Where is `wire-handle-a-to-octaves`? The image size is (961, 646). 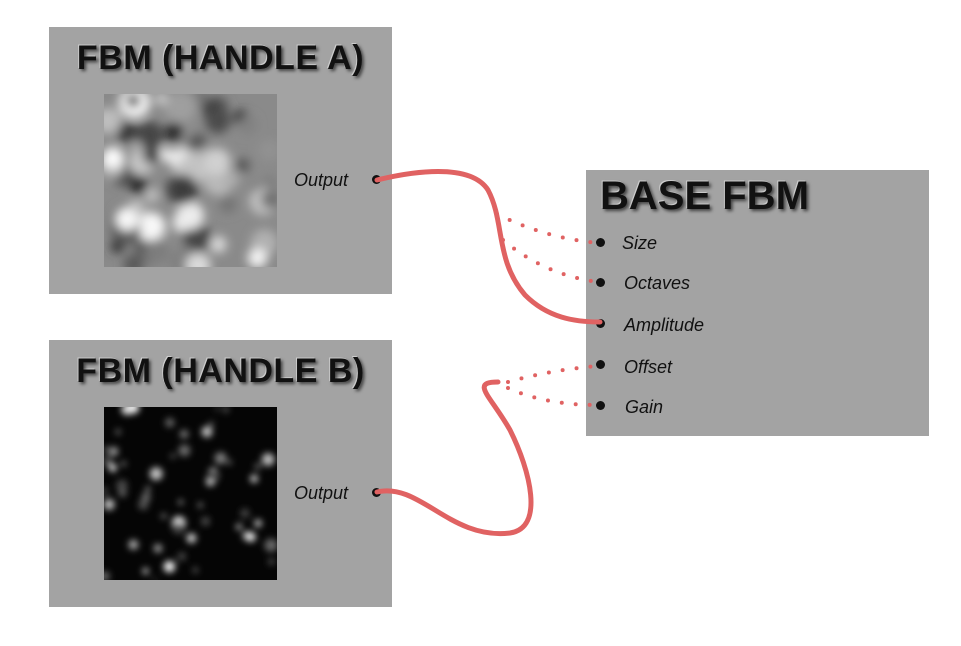 wire-handle-a-to-octaves is located at coordinates (550, 261).